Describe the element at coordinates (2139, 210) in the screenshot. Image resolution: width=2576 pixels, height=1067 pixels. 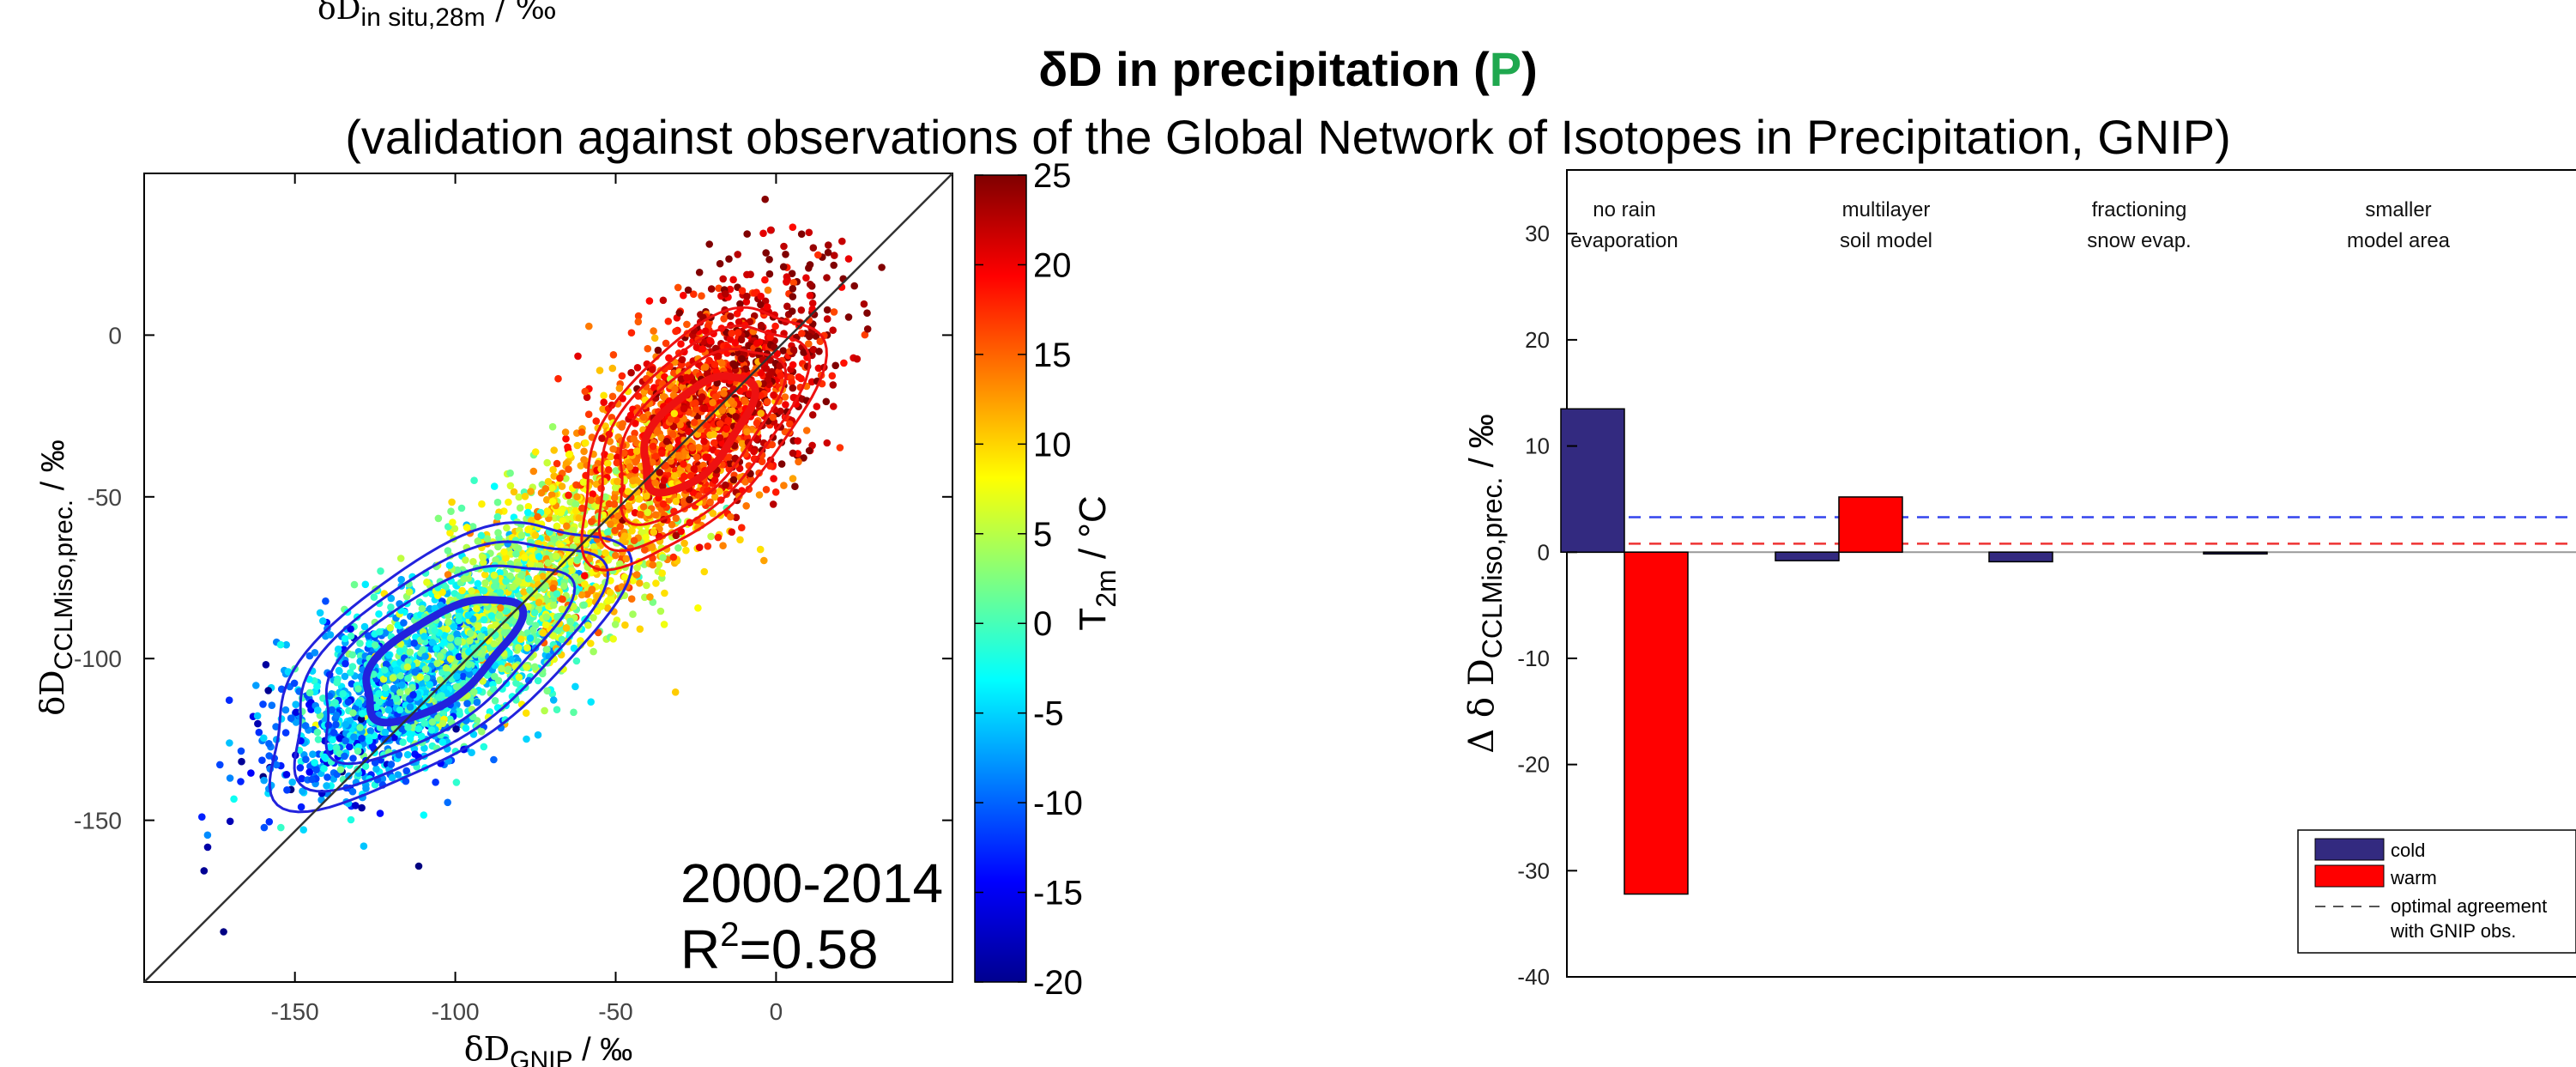
I see `category-label: fractioning` at that location.